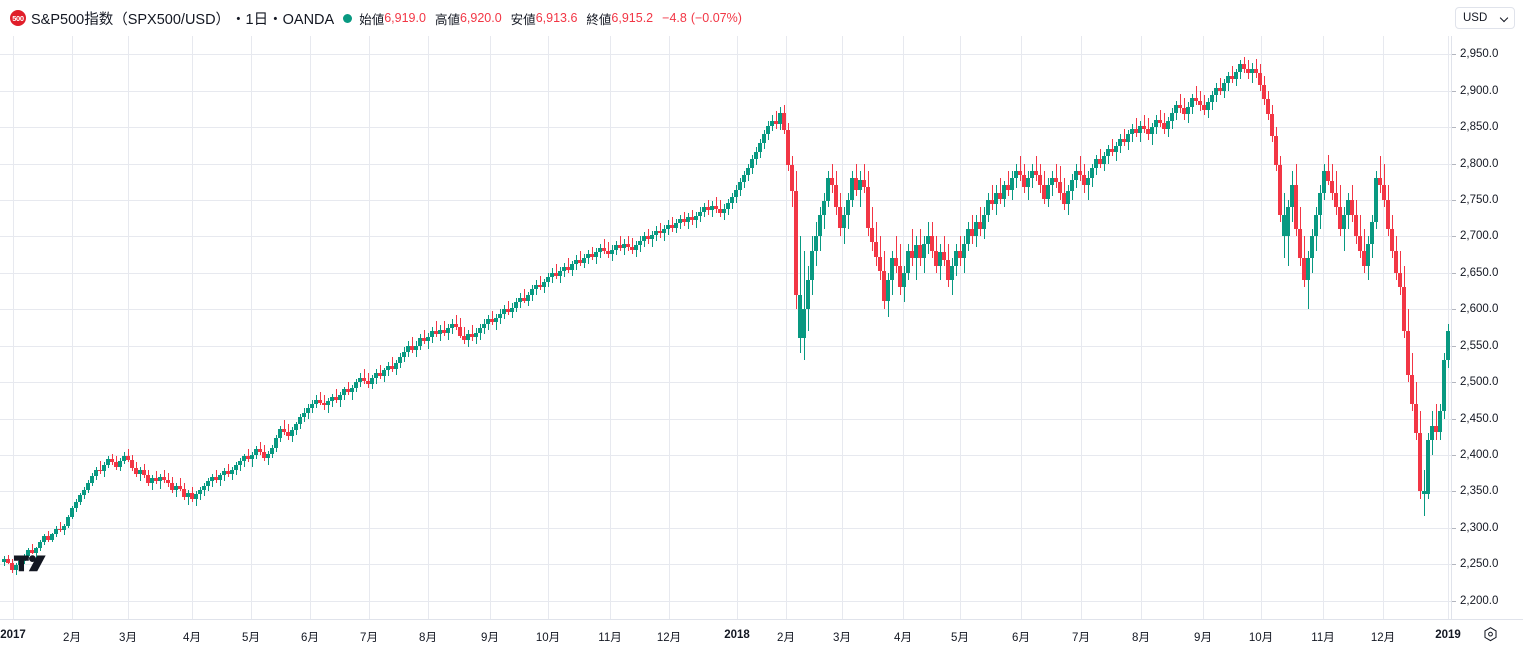 The height and width of the screenshot is (654, 1523). I want to click on time-tick-label: 3月, so click(842, 638).